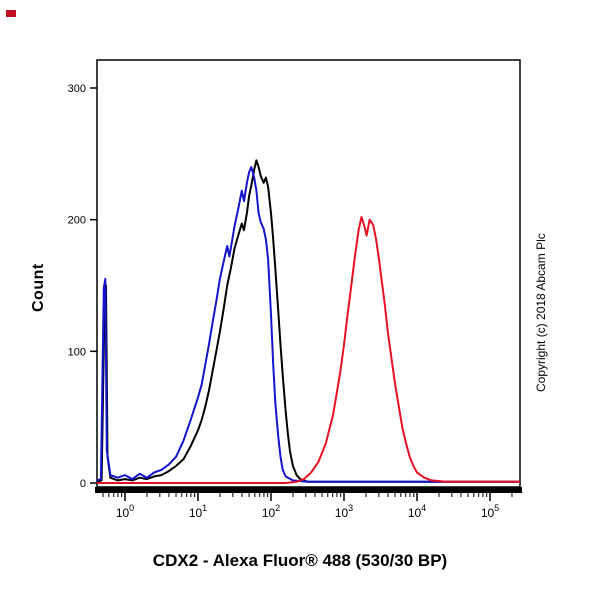 This screenshot has width=600, height=600. Describe the element at coordinates (541, 312) in the screenshot. I see `copyright-text: Copyright (c) 2018 Abcam Plc` at that location.